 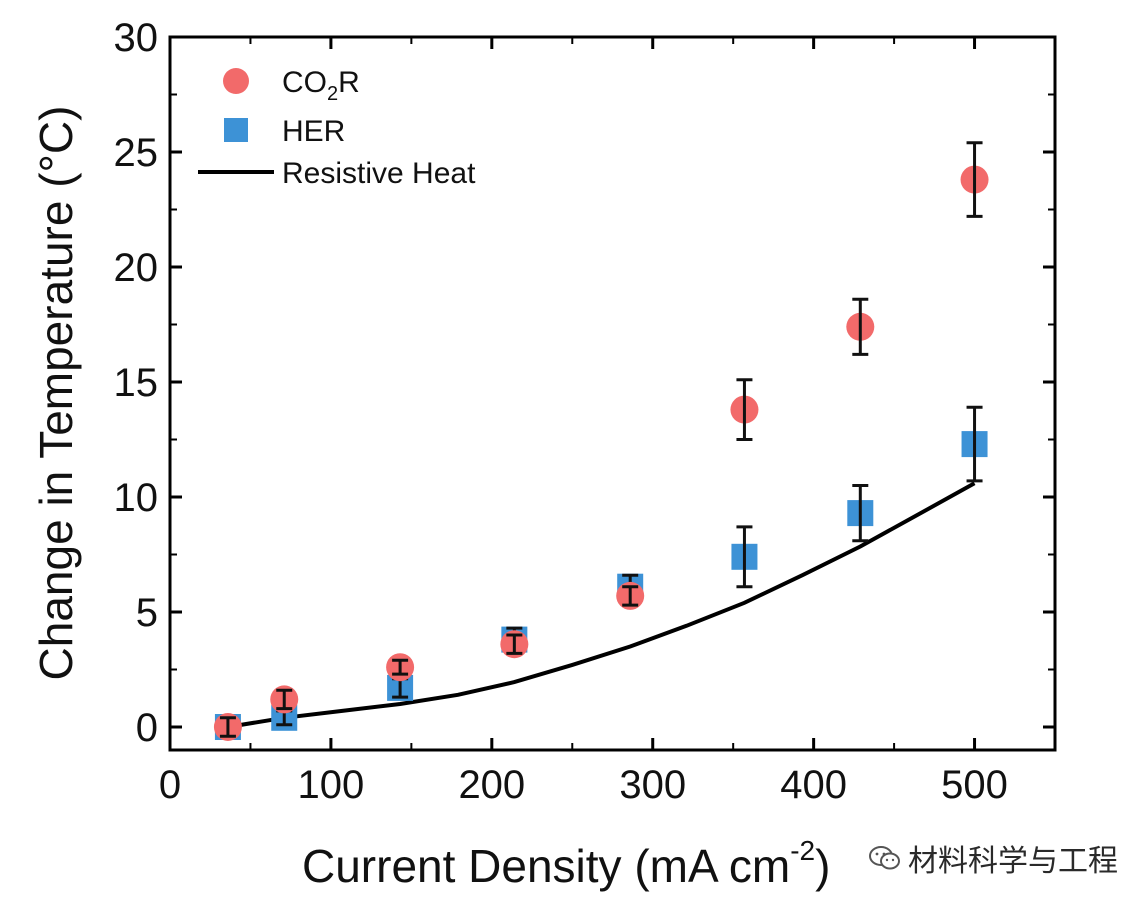 What do you see at coordinates (136, 153) in the screenshot?
I see `y-tick-label: 25` at bounding box center [136, 153].